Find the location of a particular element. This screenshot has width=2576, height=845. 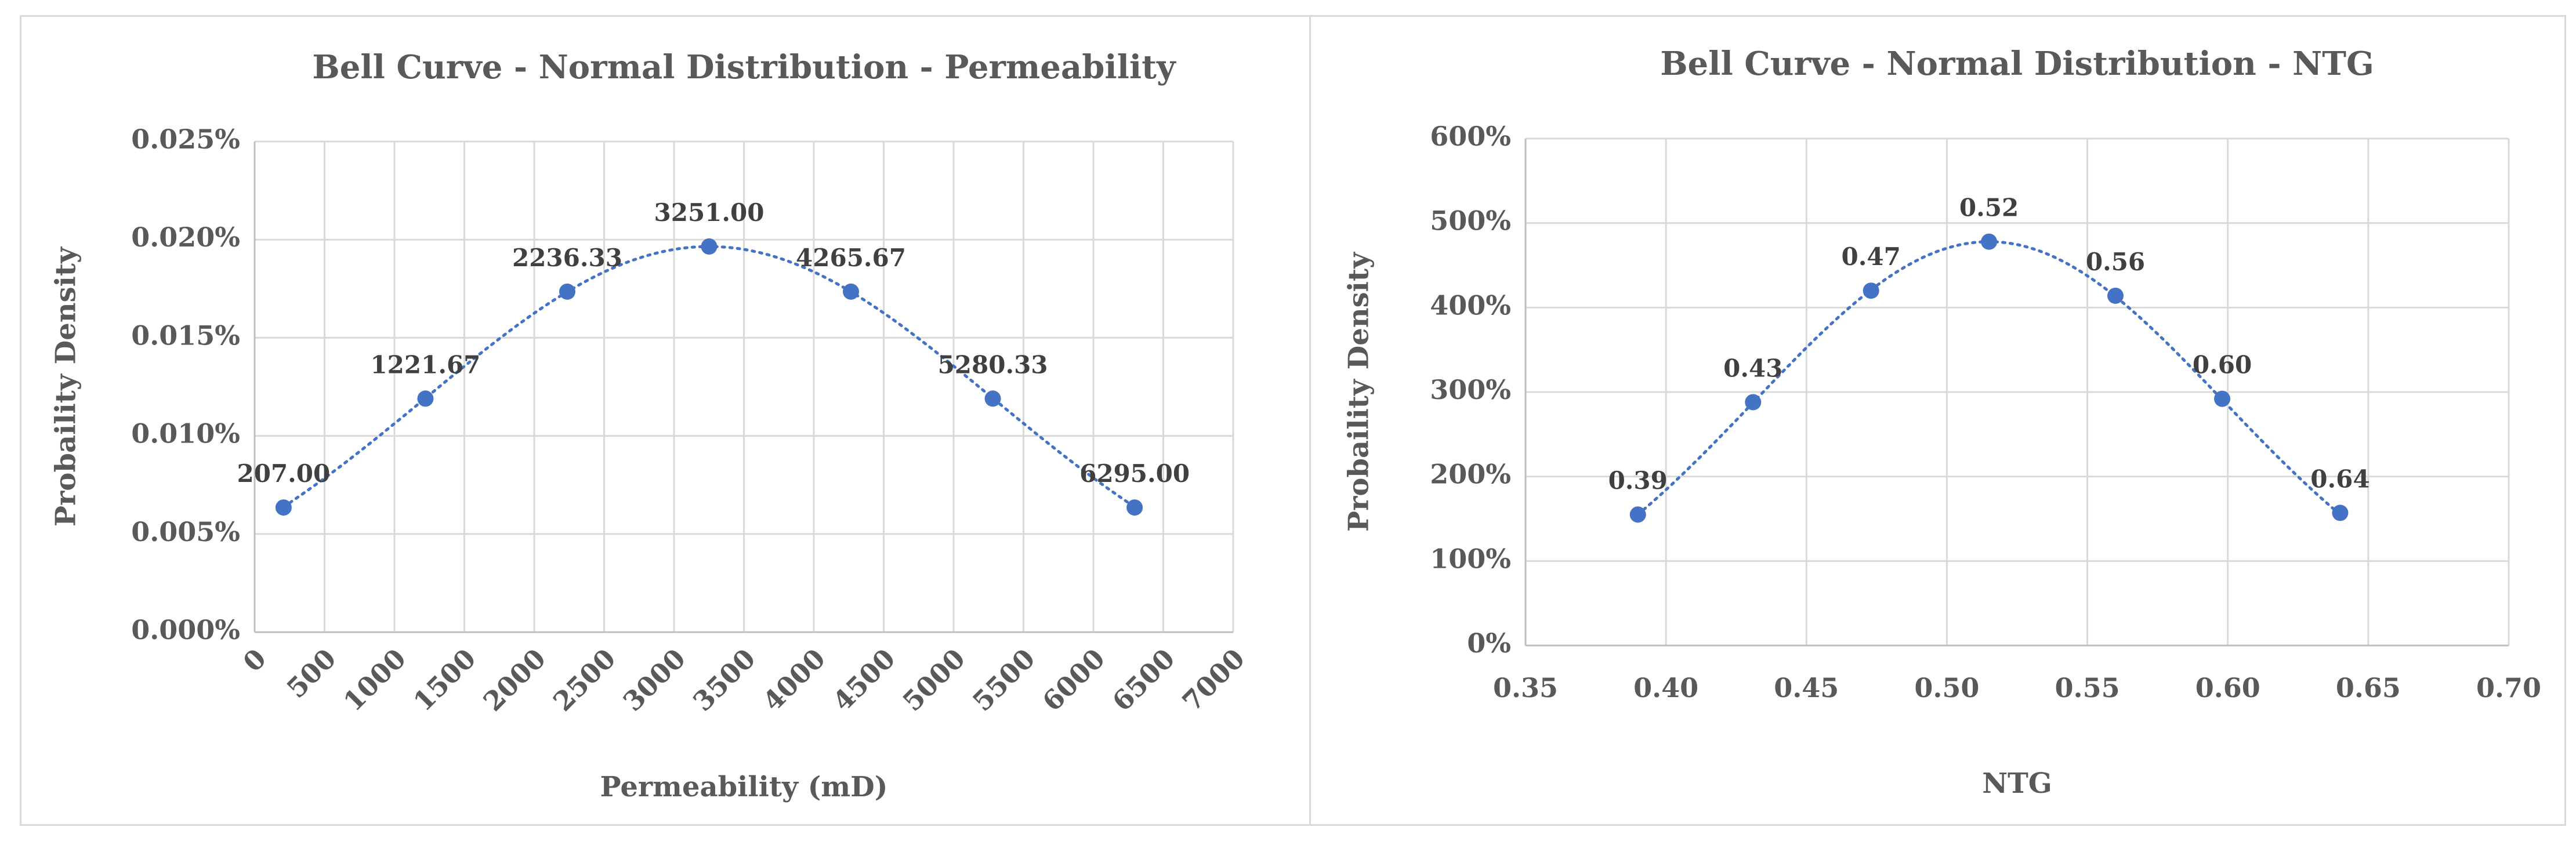

data-label: 1221.67 is located at coordinates (425, 364).